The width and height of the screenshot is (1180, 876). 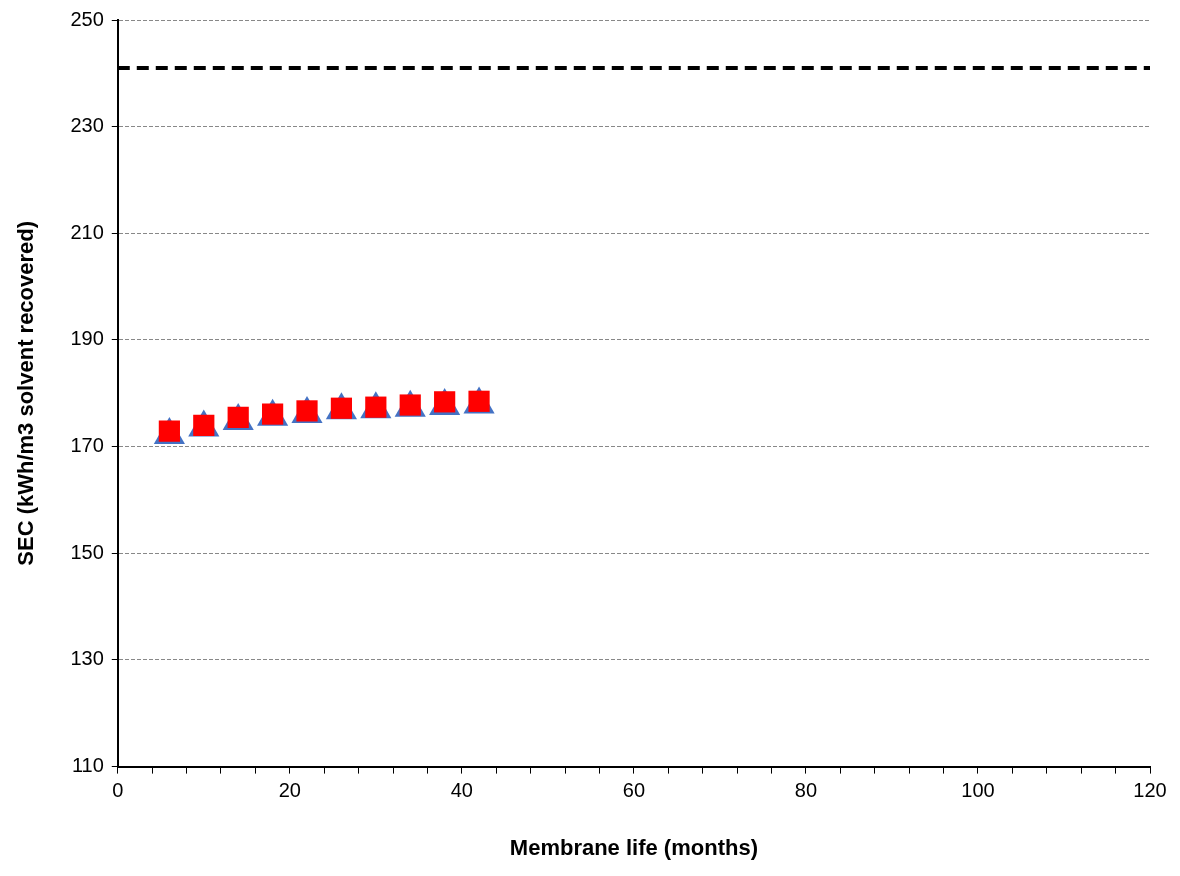 What do you see at coordinates (87, 445) in the screenshot?
I see `y-tick-label: 170` at bounding box center [87, 445].